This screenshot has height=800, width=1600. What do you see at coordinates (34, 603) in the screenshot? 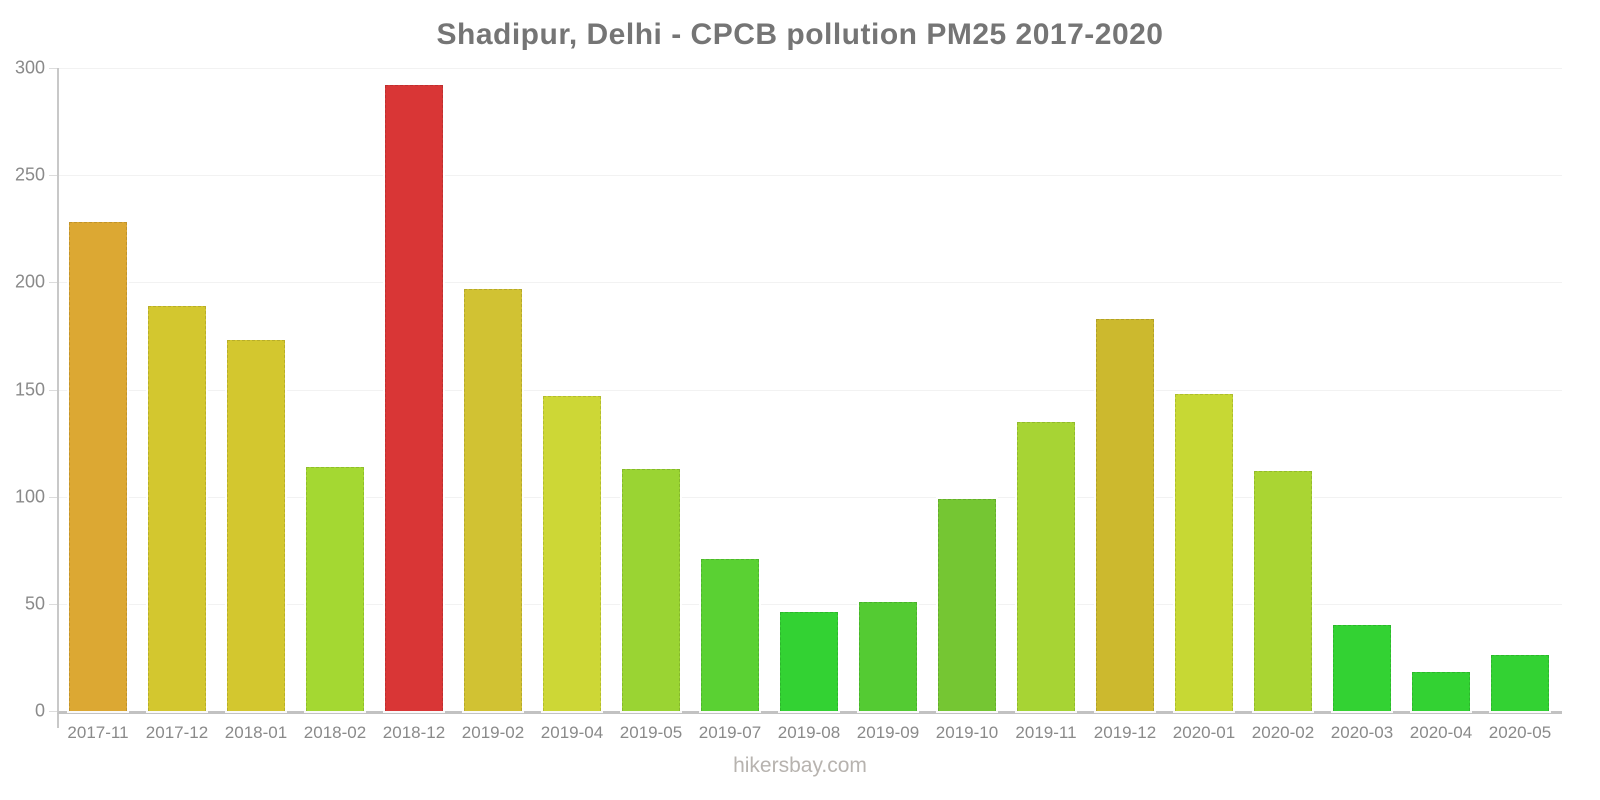
I see `y-axis-label-50: 50` at bounding box center [34, 603].